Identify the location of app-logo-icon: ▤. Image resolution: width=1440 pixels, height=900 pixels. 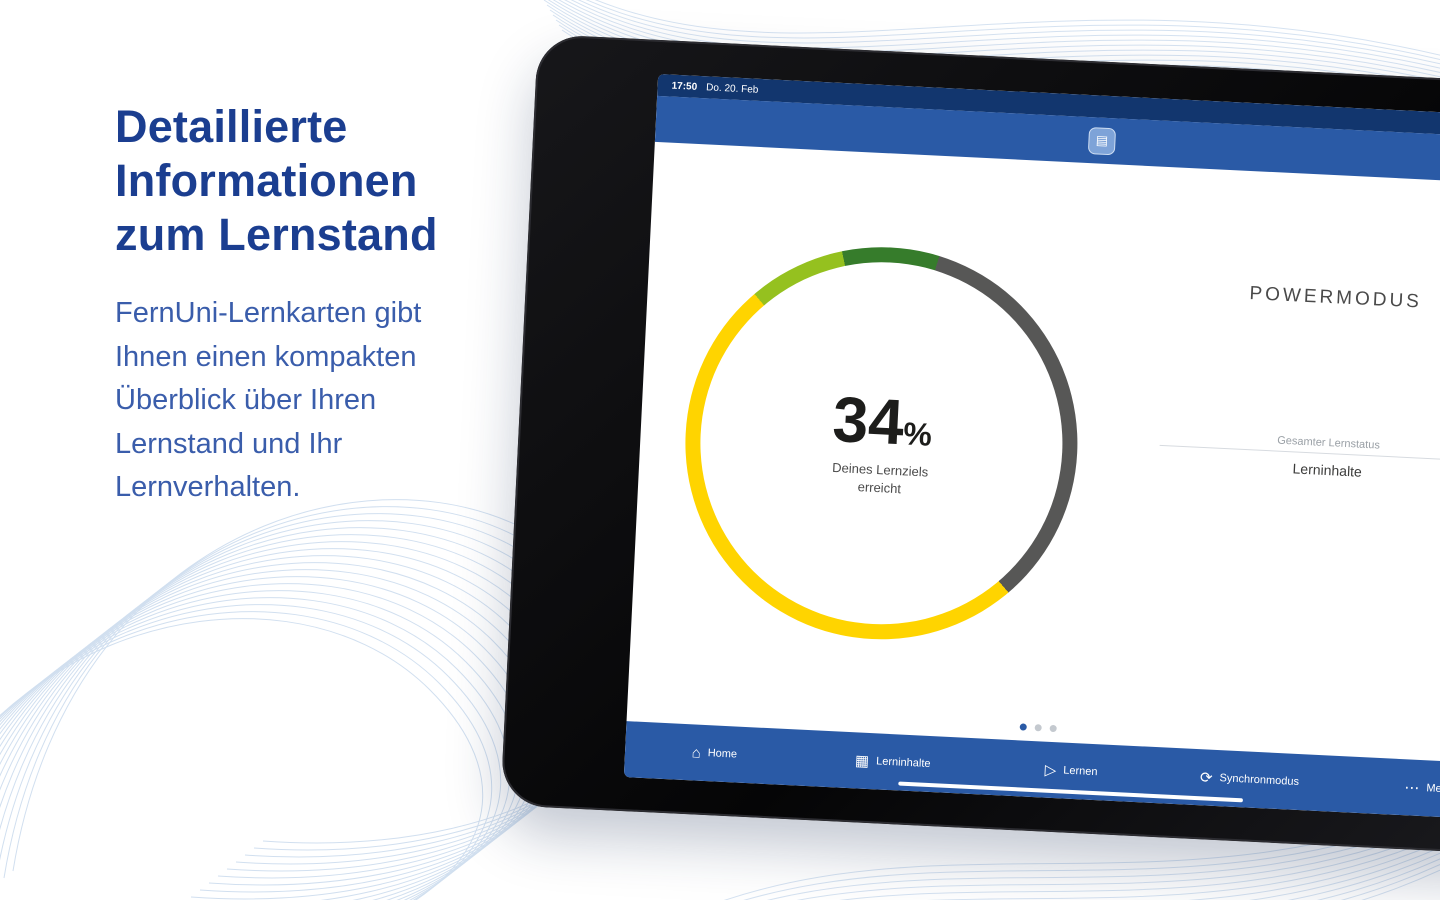
(1102, 140).